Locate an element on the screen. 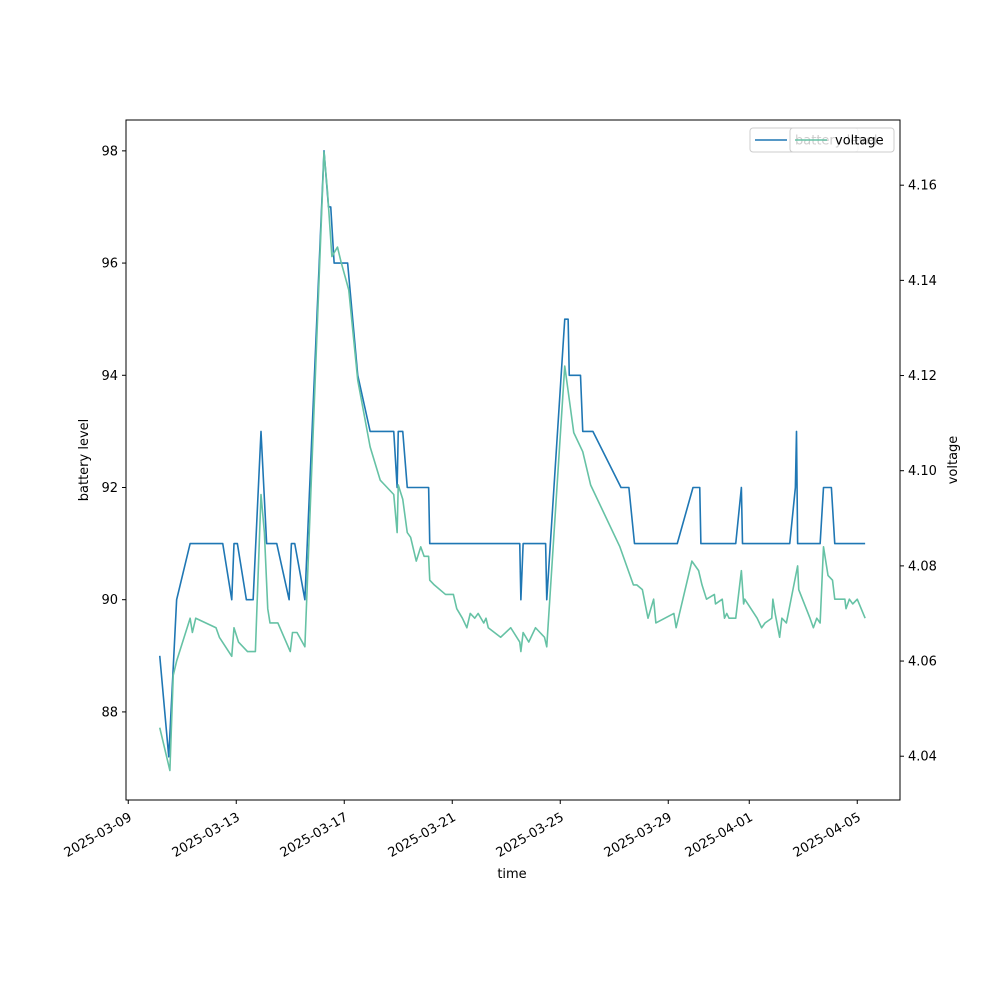 The height and width of the screenshot is (1000, 1000). x-tick-label: 2025-04-01 is located at coordinates (719, 835).